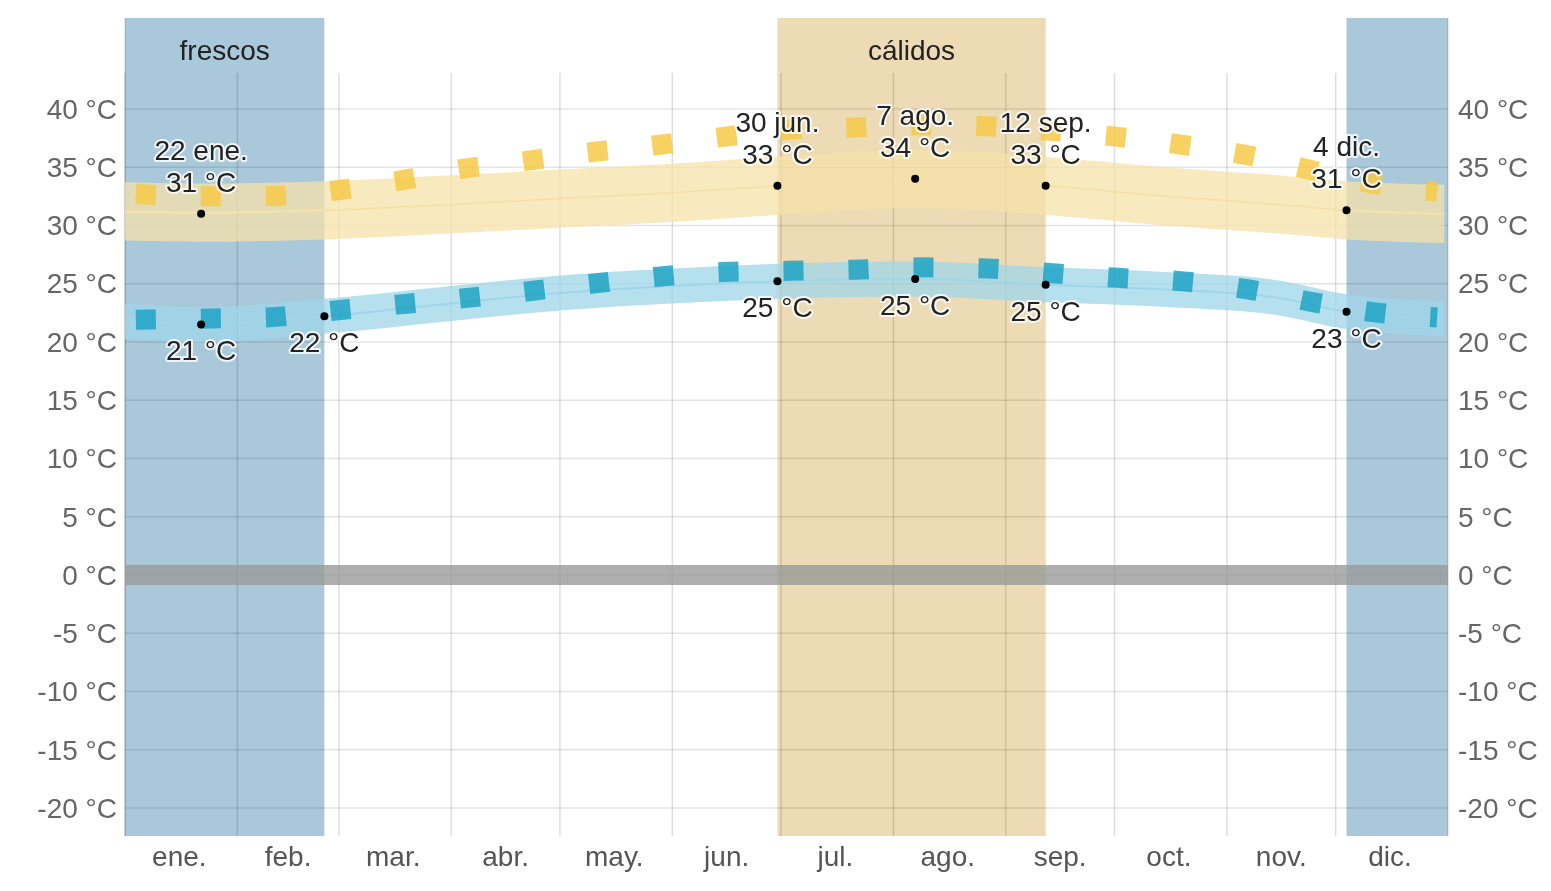 Image resolution: width=1551 pixels, height=891 pixels. What do you see at coordinates (89, 517) in the screenshot?
I see `y-tick-label: 5 °C` at bounding box center [89, 517].